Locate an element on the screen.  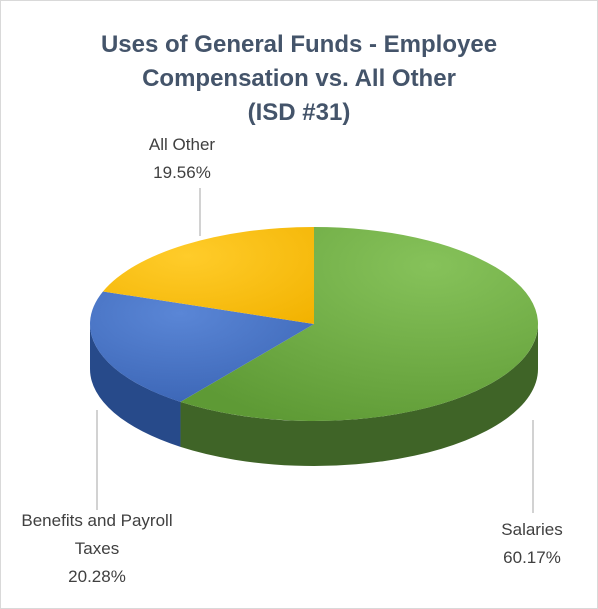
pie-slice-benefits is located at coordinates (202, 346).